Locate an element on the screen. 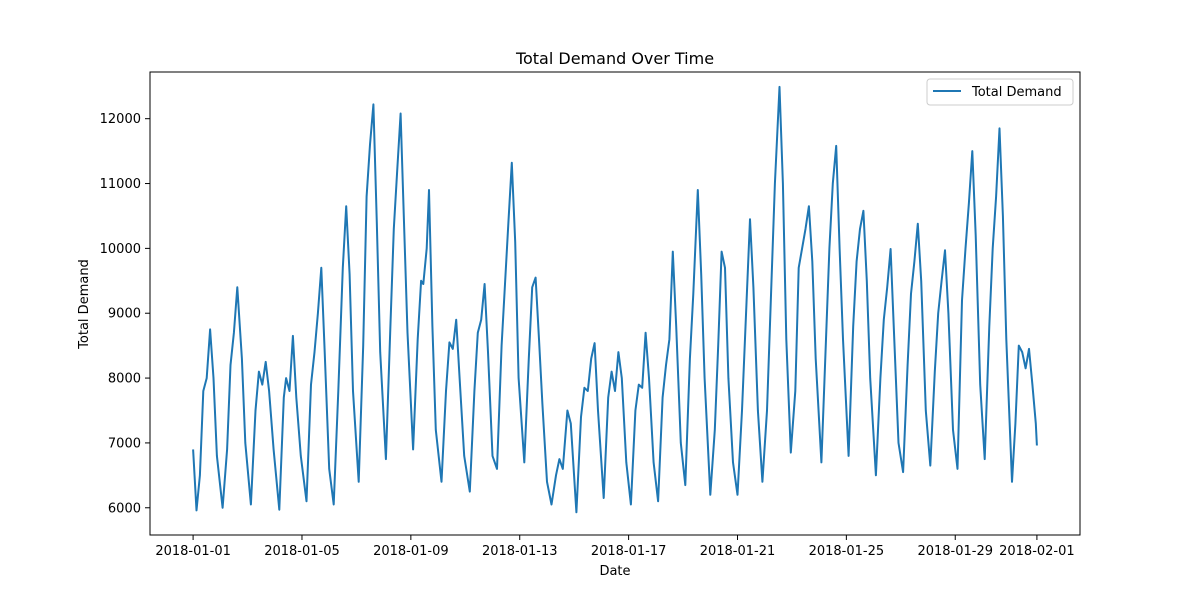 This screenshot has height=600, width=1200. y-tick-label: 11000 is located at coordinates (120, 184).